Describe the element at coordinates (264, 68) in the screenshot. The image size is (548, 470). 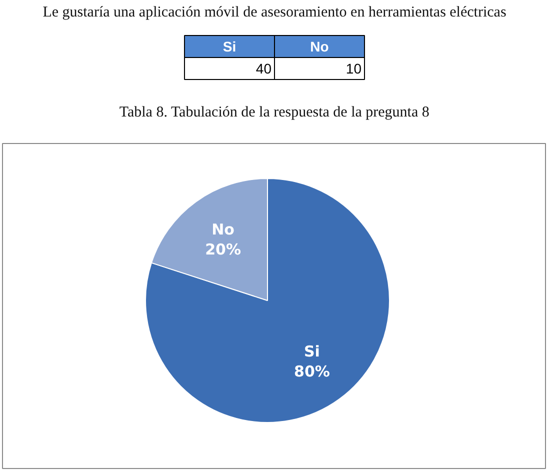
I see `text: 40` at that location.